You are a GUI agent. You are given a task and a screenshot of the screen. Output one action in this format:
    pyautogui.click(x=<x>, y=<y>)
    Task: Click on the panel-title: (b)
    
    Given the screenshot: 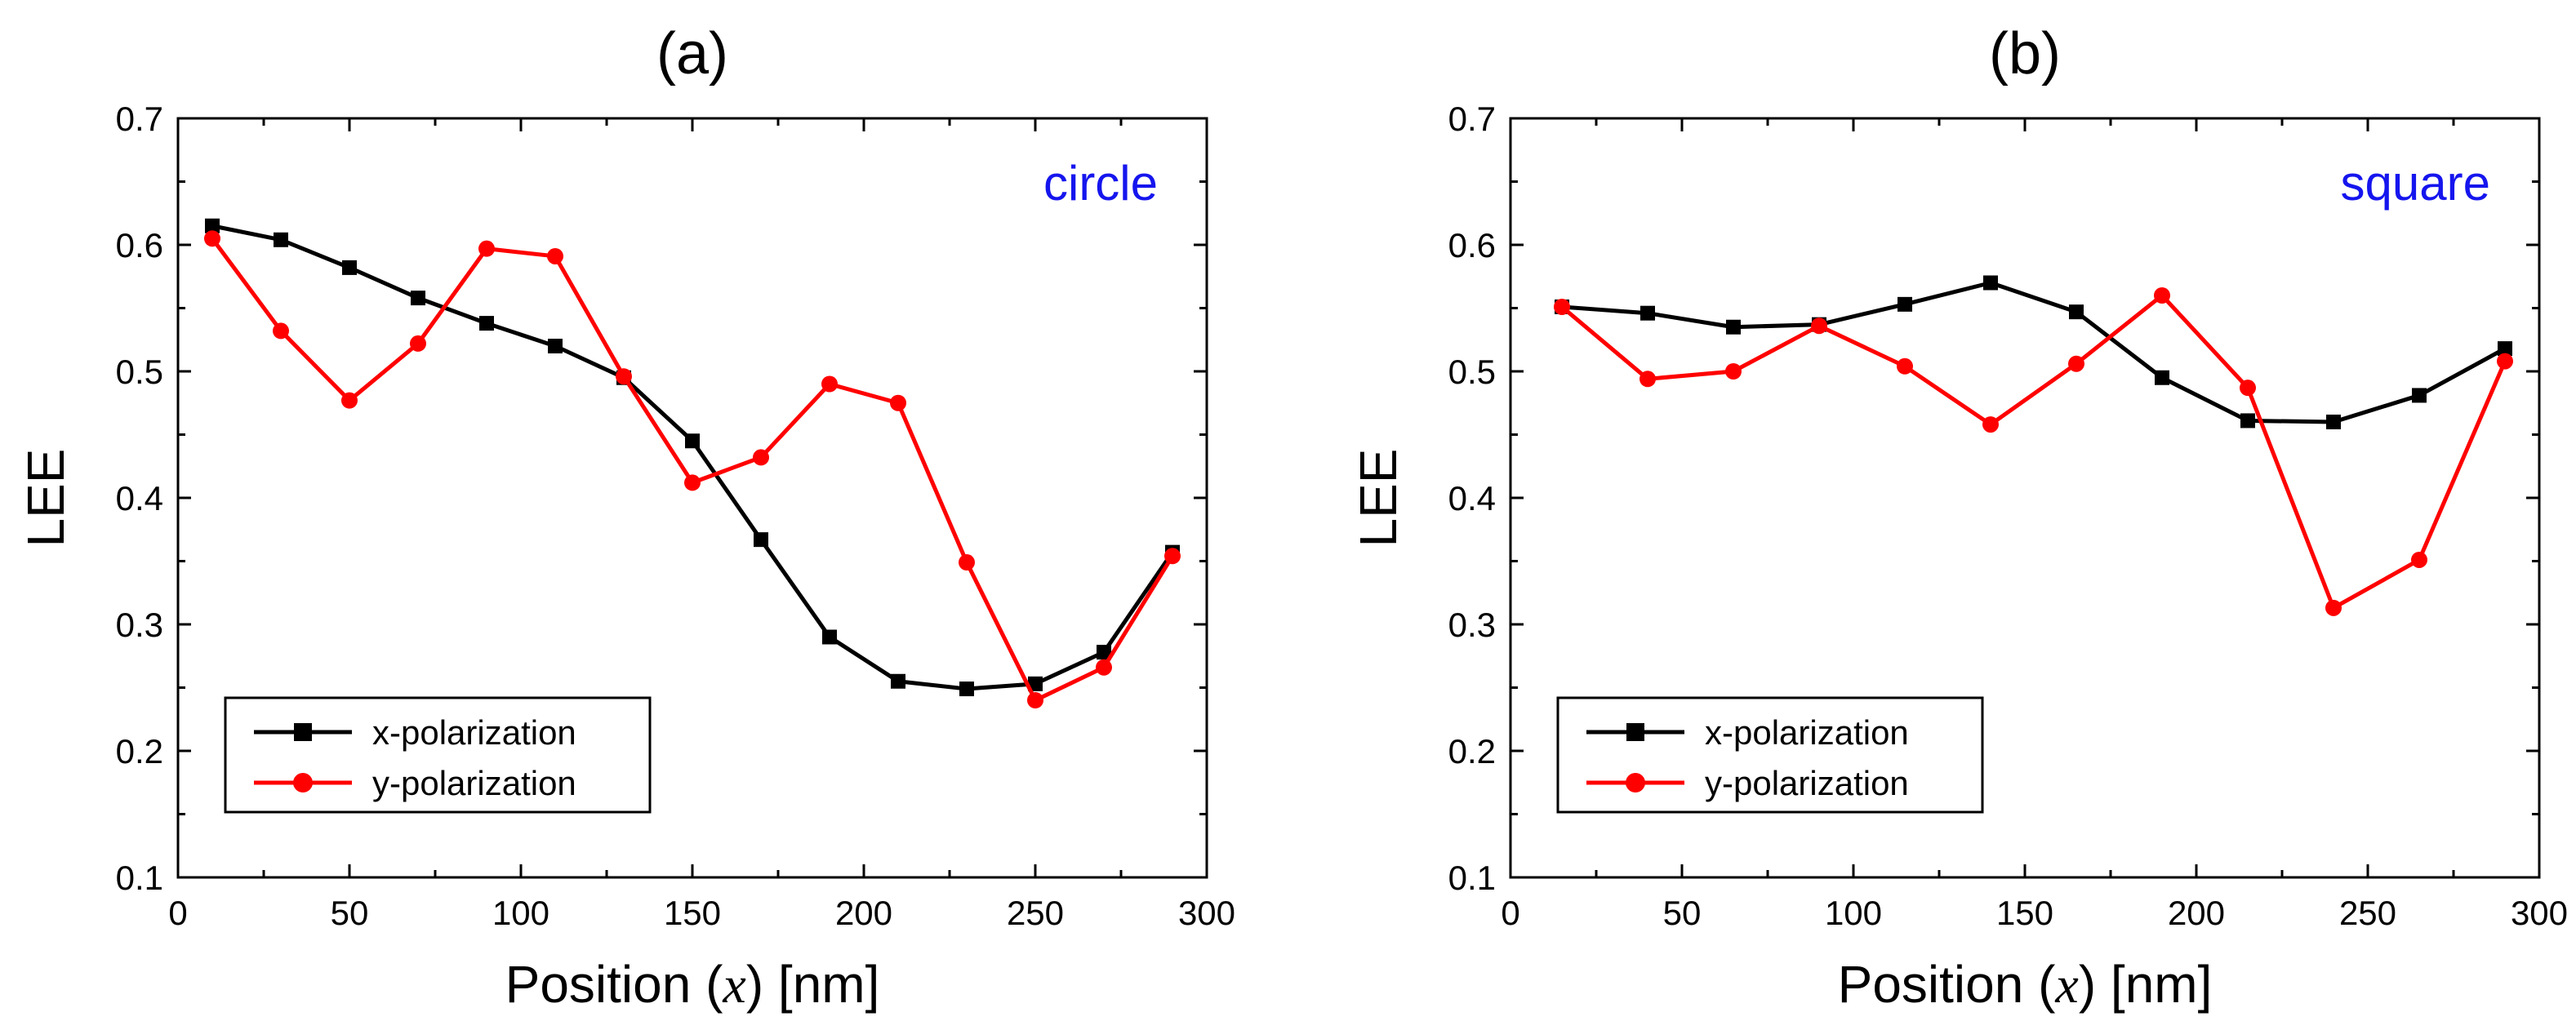 What is the action you would take?
    pyautogui.click(x=2025, y=54)
    